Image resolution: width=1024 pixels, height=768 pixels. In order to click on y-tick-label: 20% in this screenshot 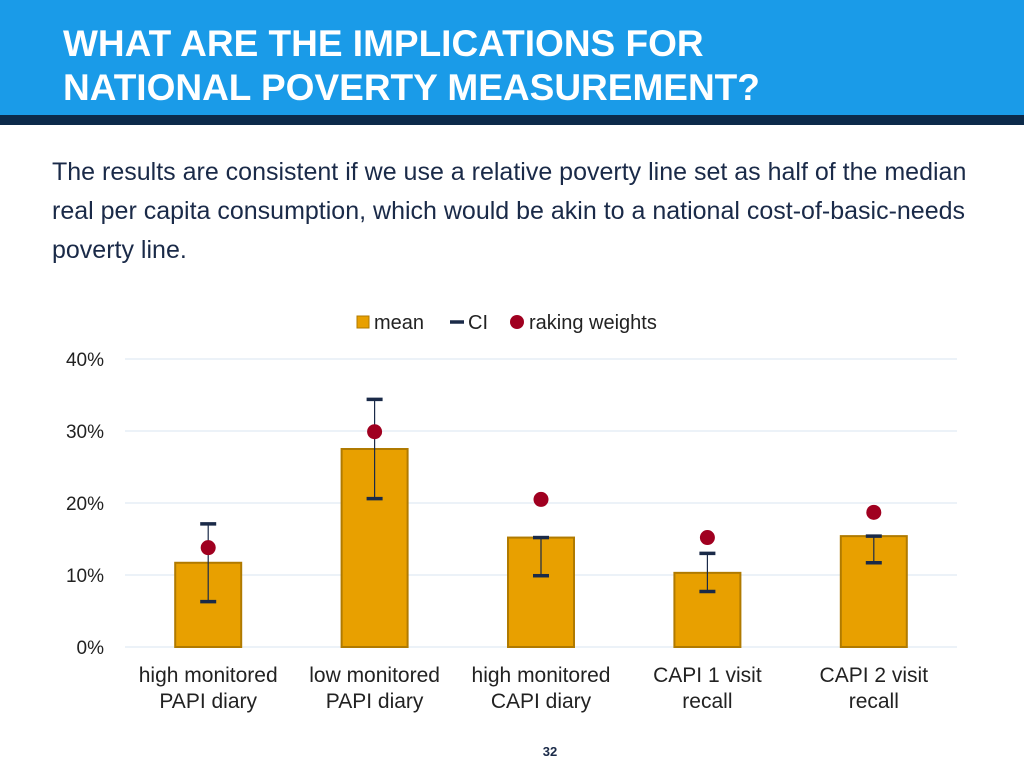, I will do `click(85, 504)`.